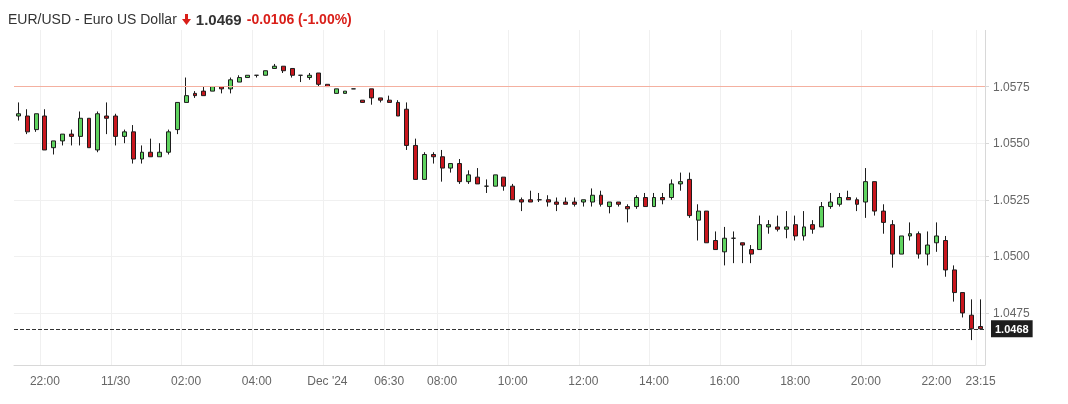 The image size is (1068, 404). Describe the element at coordinates (795, 381) in the screenshot. I see `x-tick-label: 18:00` at that location.